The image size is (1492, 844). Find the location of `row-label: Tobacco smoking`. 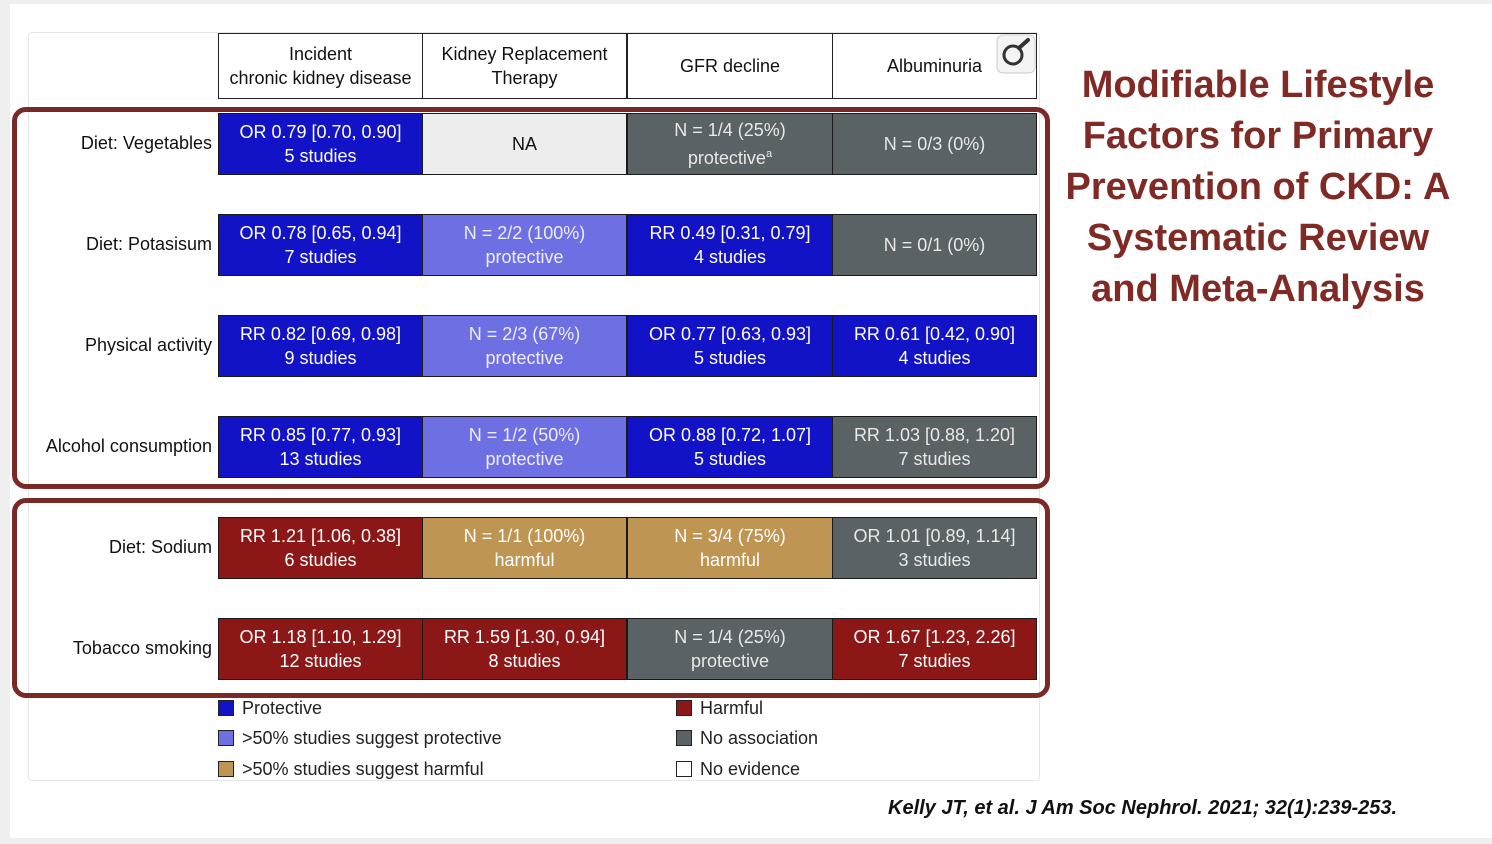

row-label: Tobacco smoking is located at coordinates (142, 648).